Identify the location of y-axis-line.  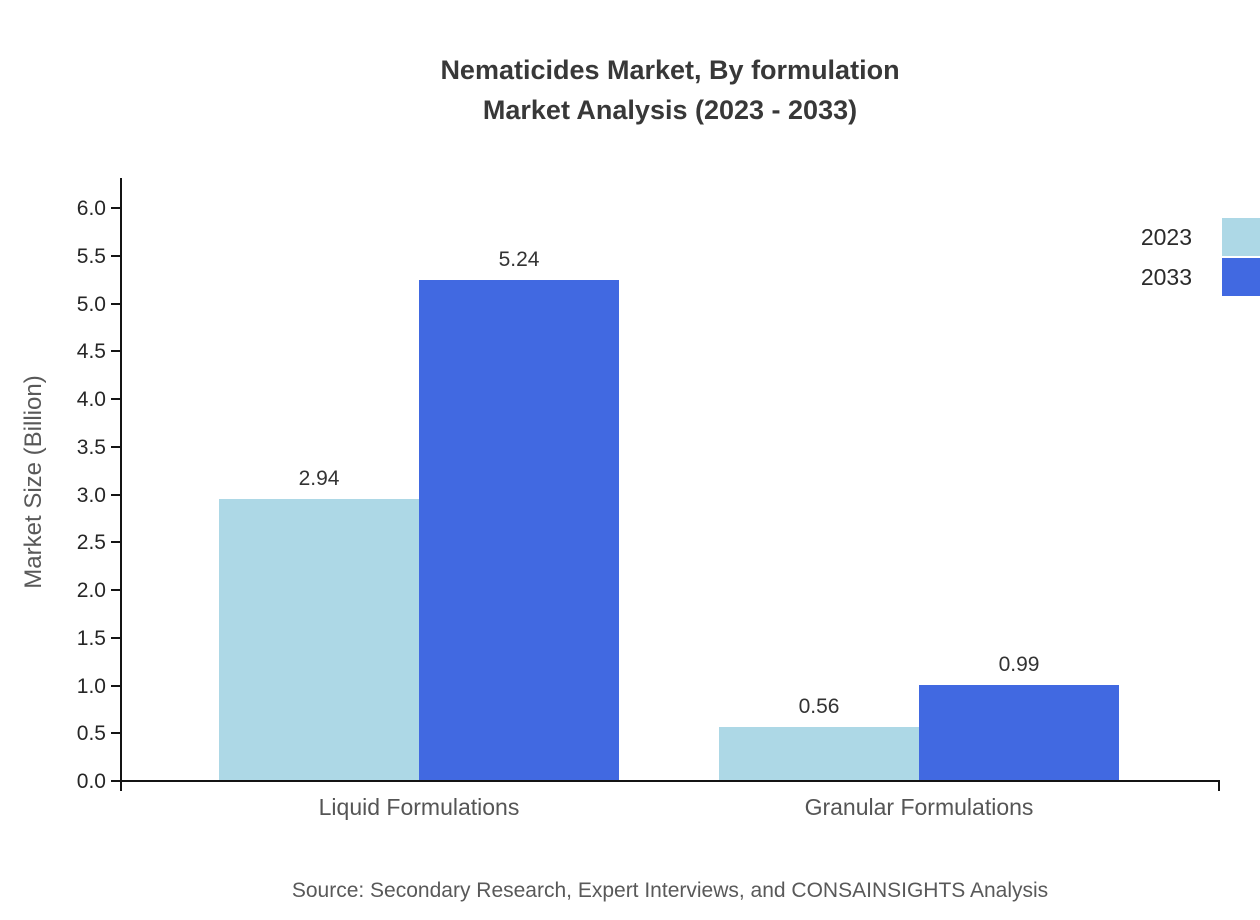
(121, 480).